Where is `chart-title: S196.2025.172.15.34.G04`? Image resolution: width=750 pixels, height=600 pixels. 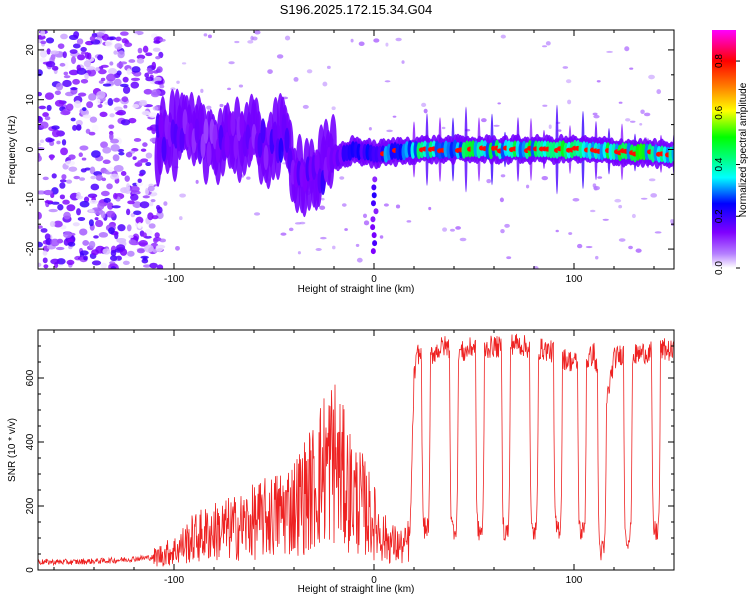
chart-title: S196.2025.172.15.34.G04 is located at coordinates (356, 9).